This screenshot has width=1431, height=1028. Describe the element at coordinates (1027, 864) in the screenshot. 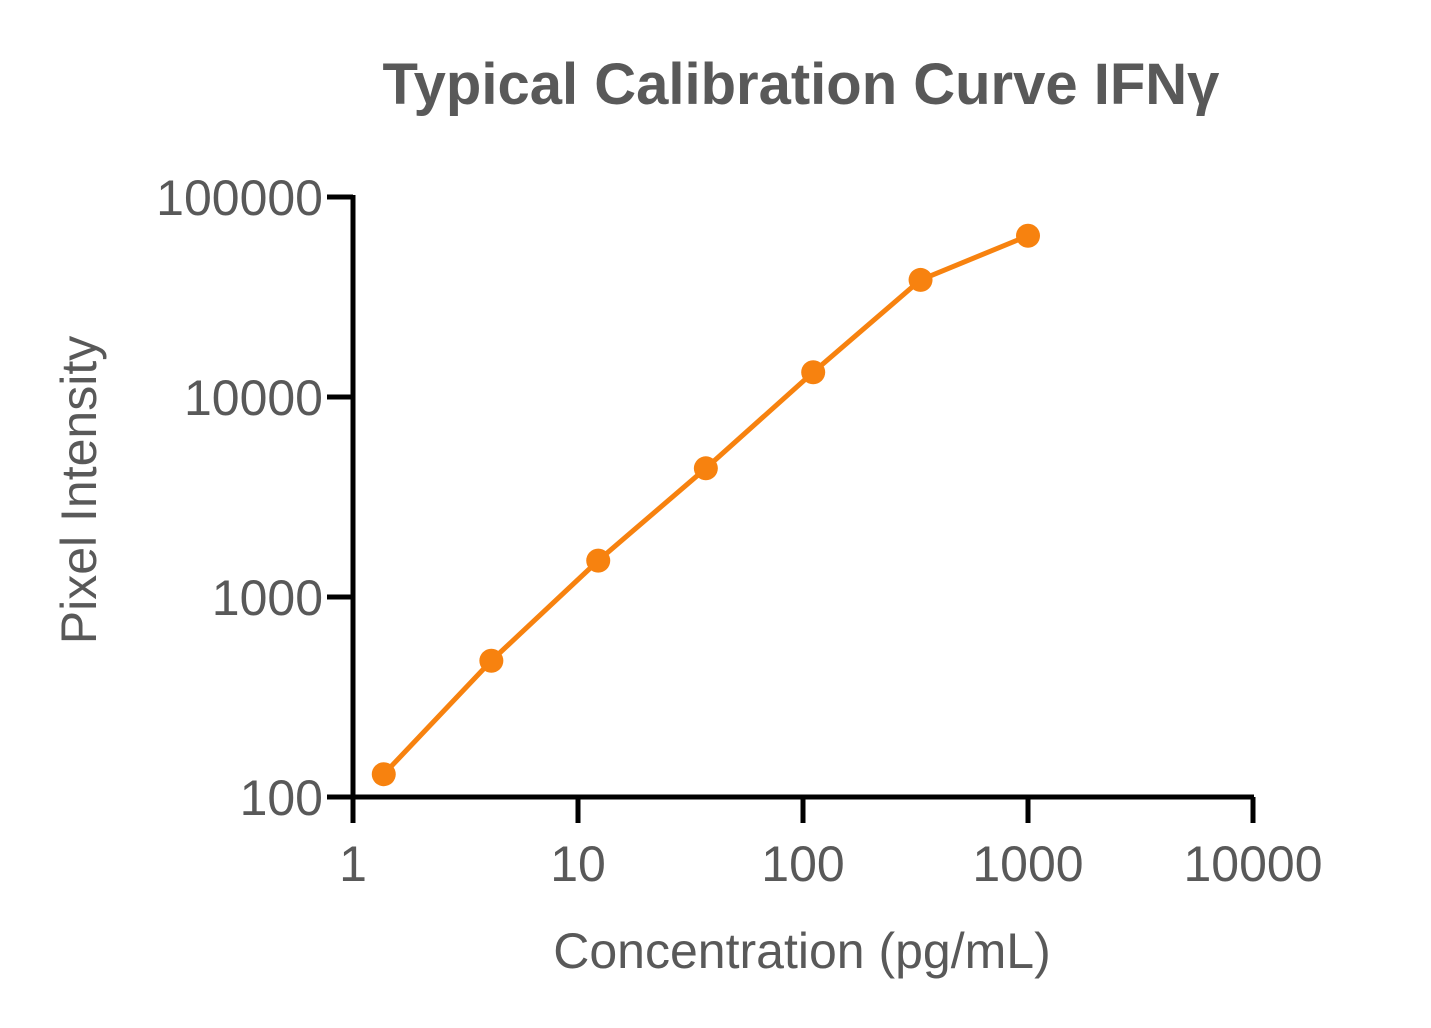

I see `x-tick-label: 1000` at that location.